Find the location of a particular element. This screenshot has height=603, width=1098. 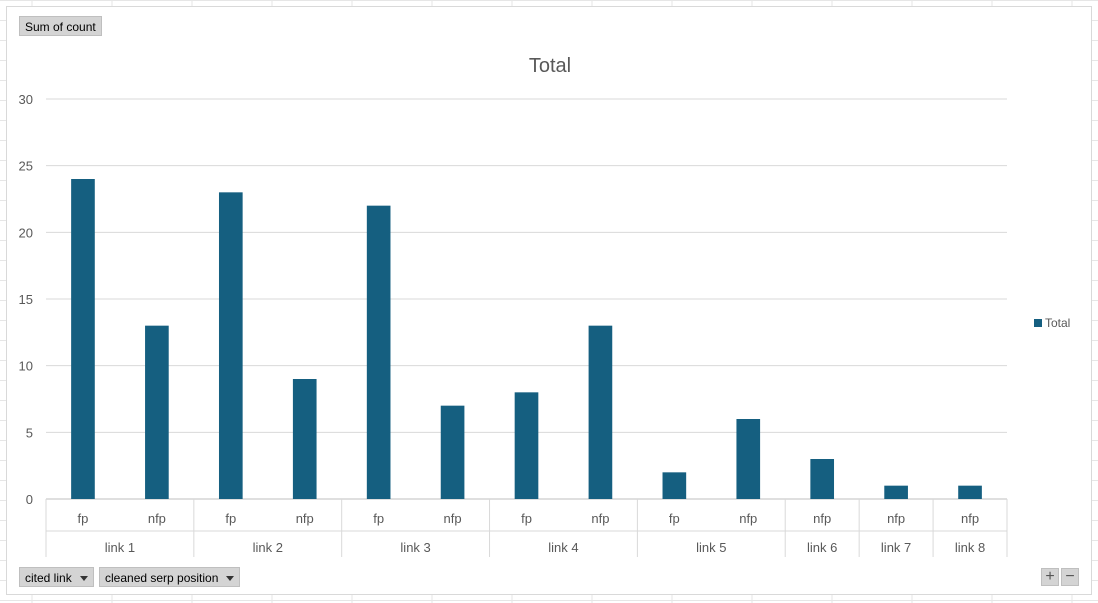

x-group-label: link 2 is located at coordinates (268, 547).